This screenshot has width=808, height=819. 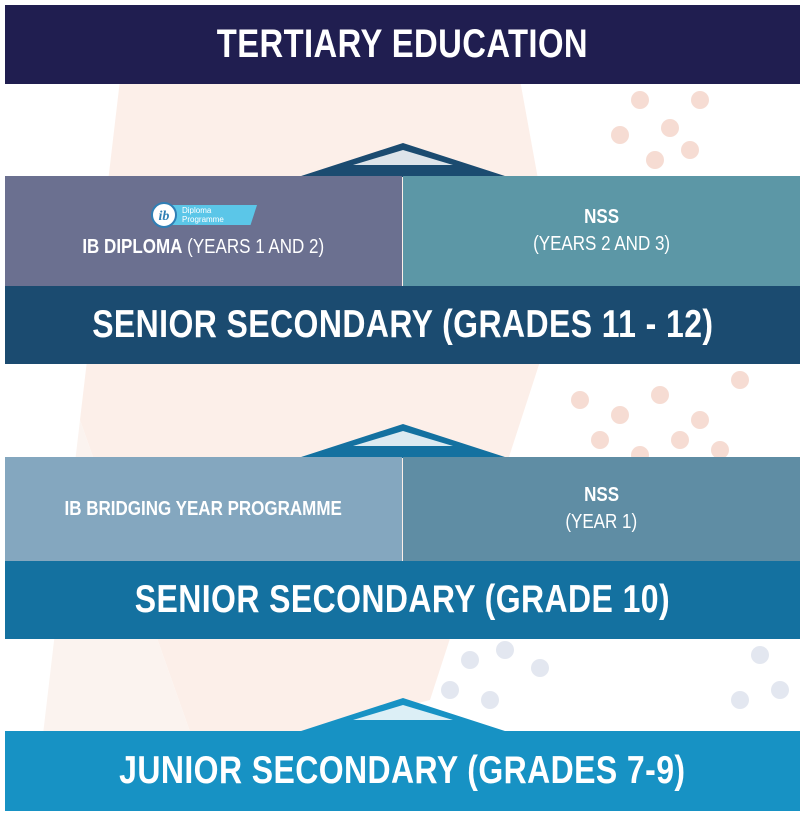 I want to click on nss-lower-years: (YEAR 1), so click(x=601, y=522).